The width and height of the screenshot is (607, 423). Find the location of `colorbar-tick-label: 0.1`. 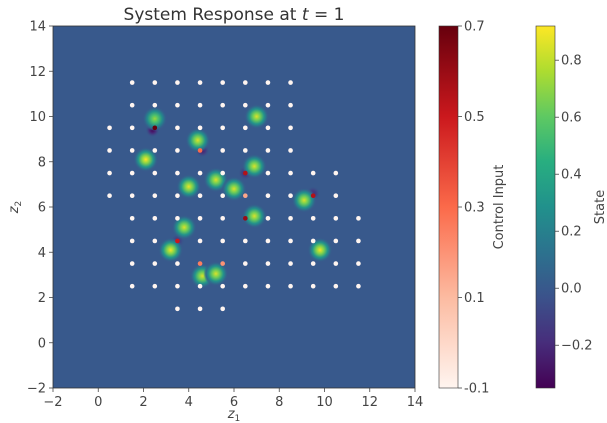

colorbar-tick-label: 0.1 is located at coordinates (474, 298).